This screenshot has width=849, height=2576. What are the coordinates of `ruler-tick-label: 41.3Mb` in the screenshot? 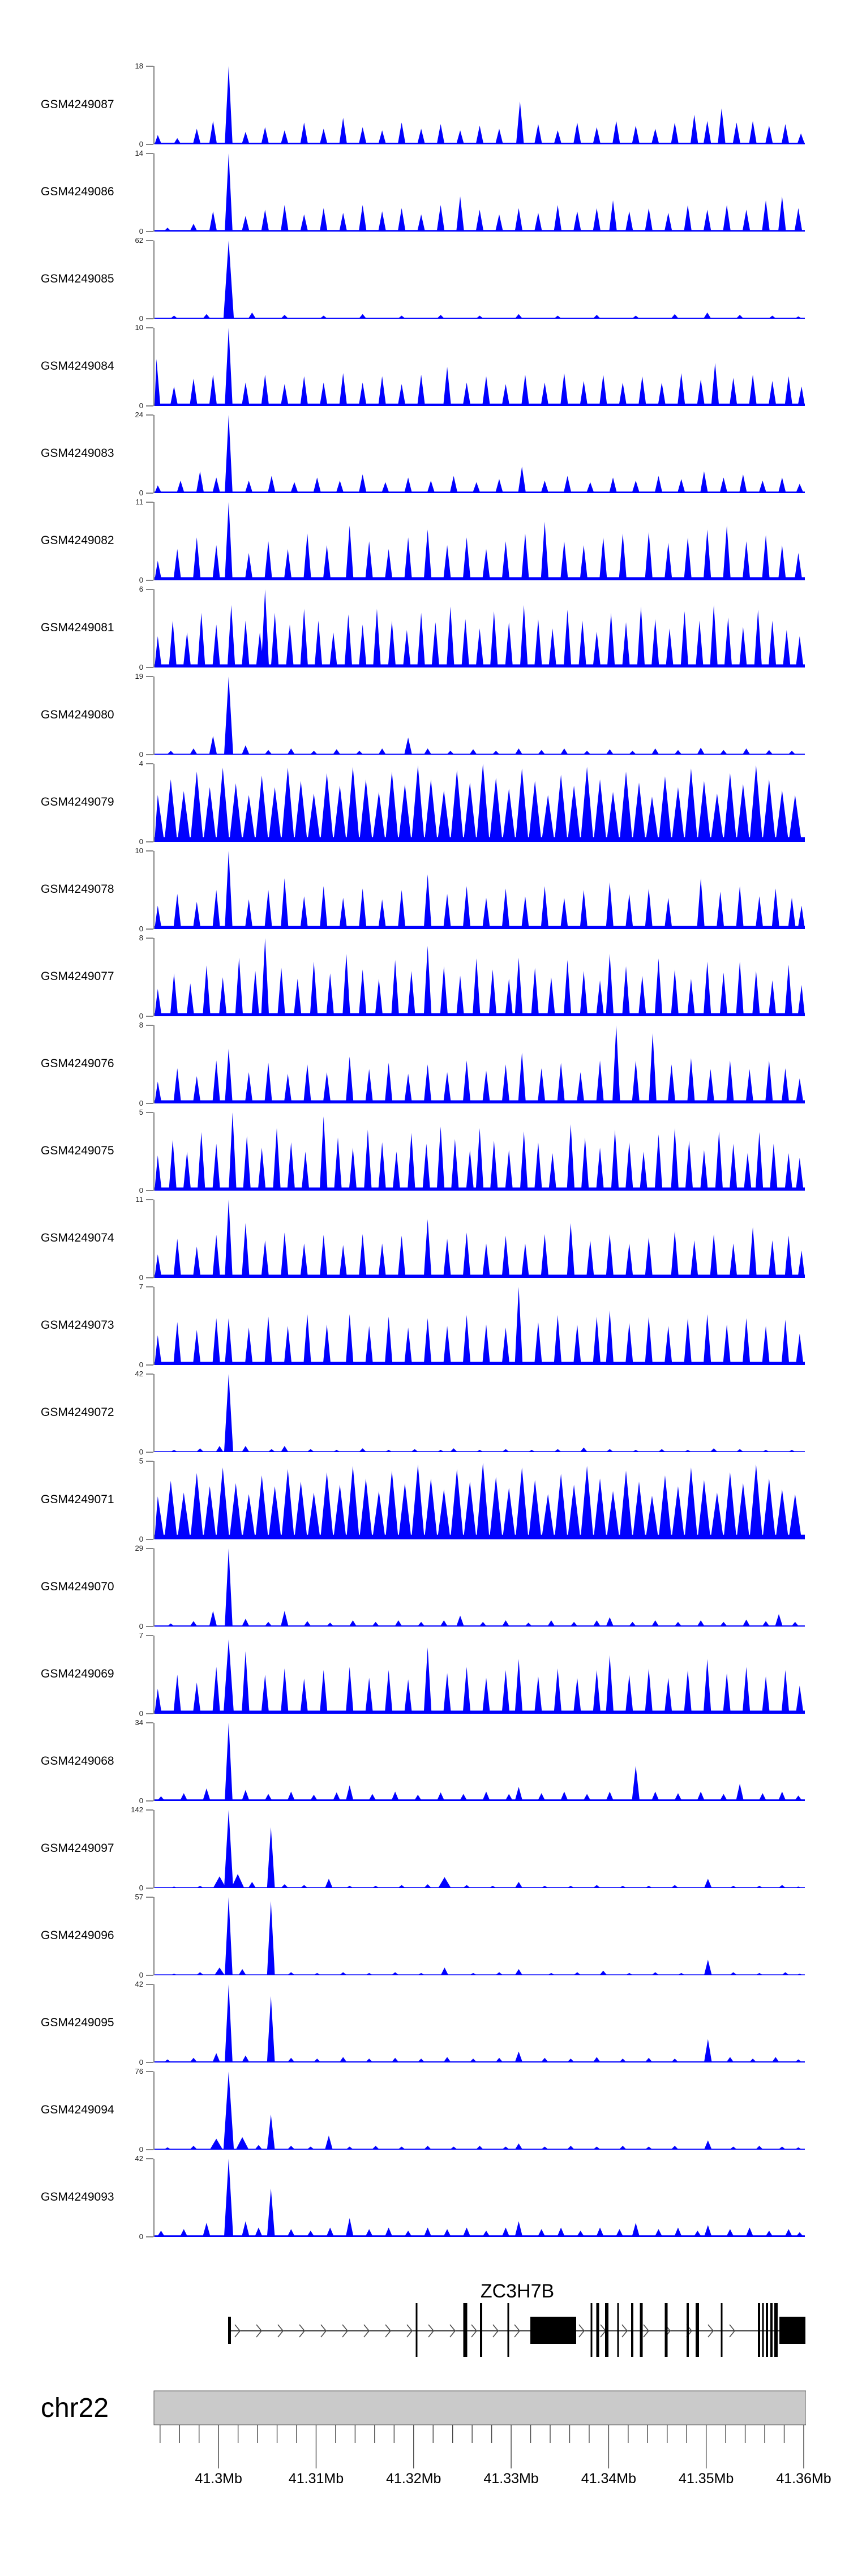 It's located at (218, 2479).